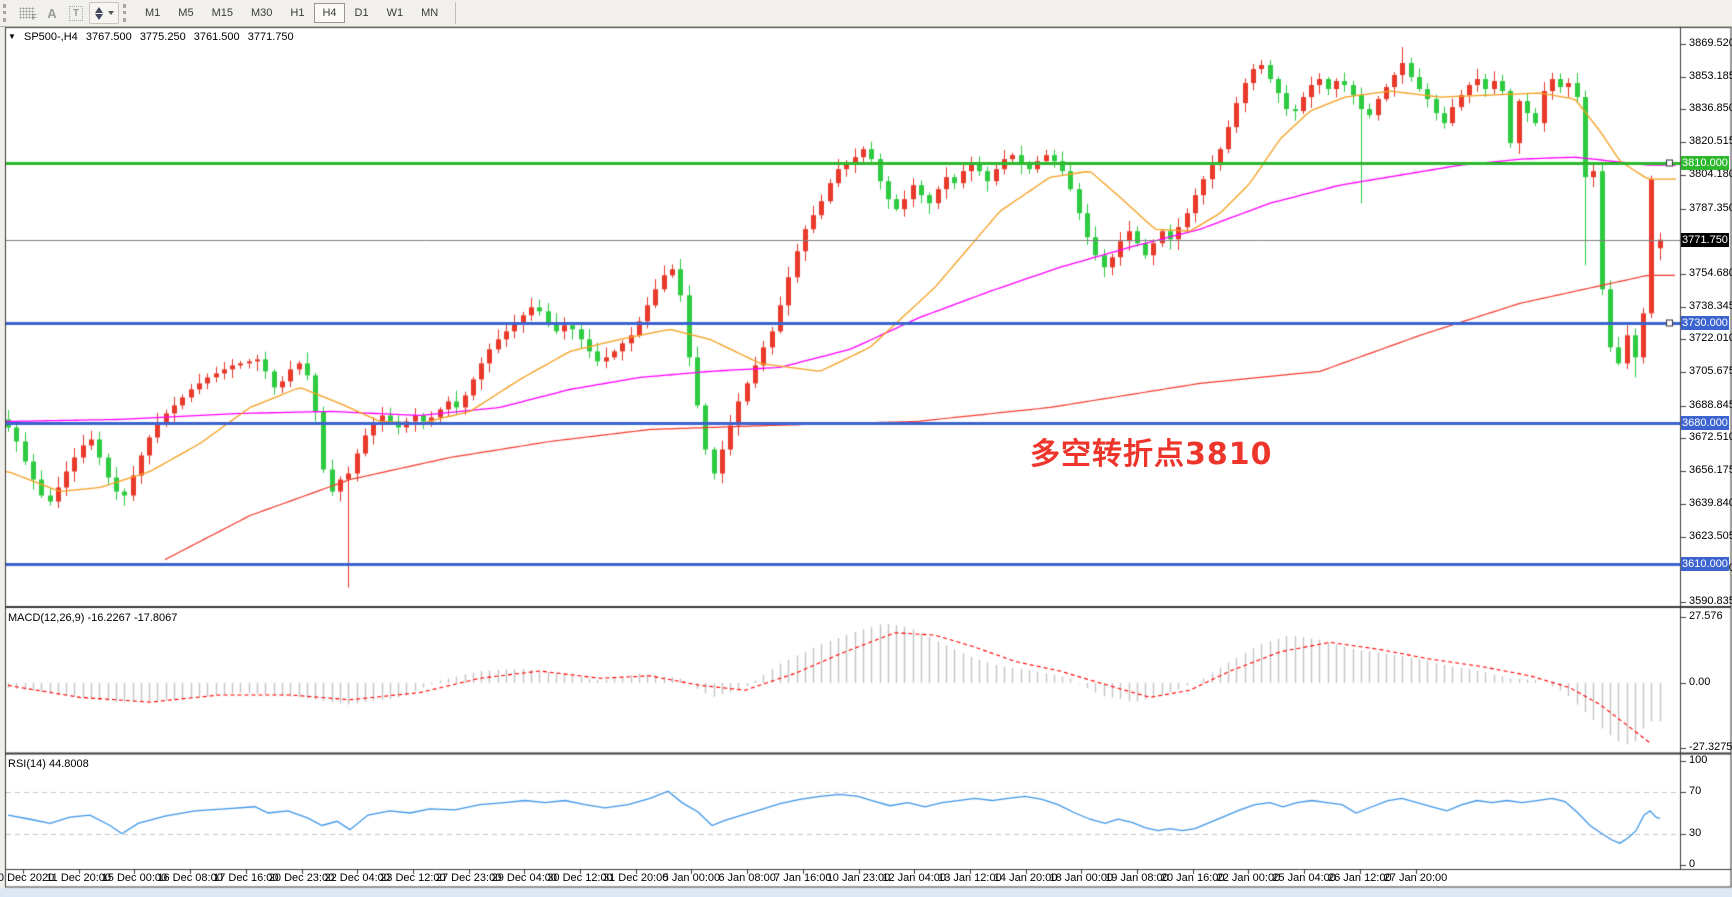 This screenshot has width=1732, height=897. I want to click on time-axis-label: 10 Dec 2020, so click(27, 878).